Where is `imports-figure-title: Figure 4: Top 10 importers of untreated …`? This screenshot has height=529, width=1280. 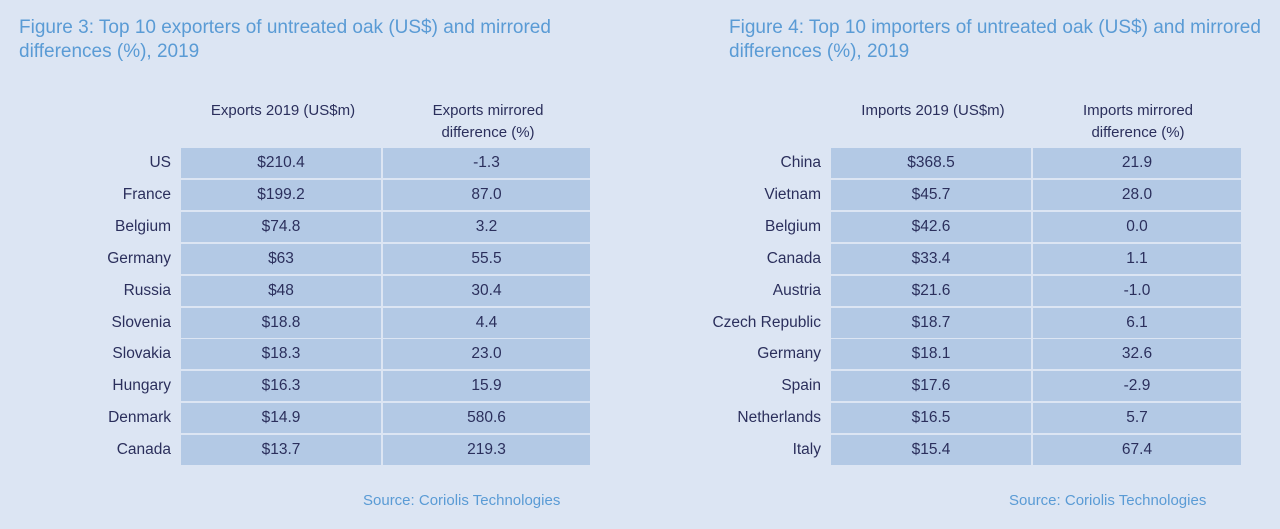
imports-figure-title: Figure 4: Top 10 importers of untreated … is located at coordinates (995, 39).